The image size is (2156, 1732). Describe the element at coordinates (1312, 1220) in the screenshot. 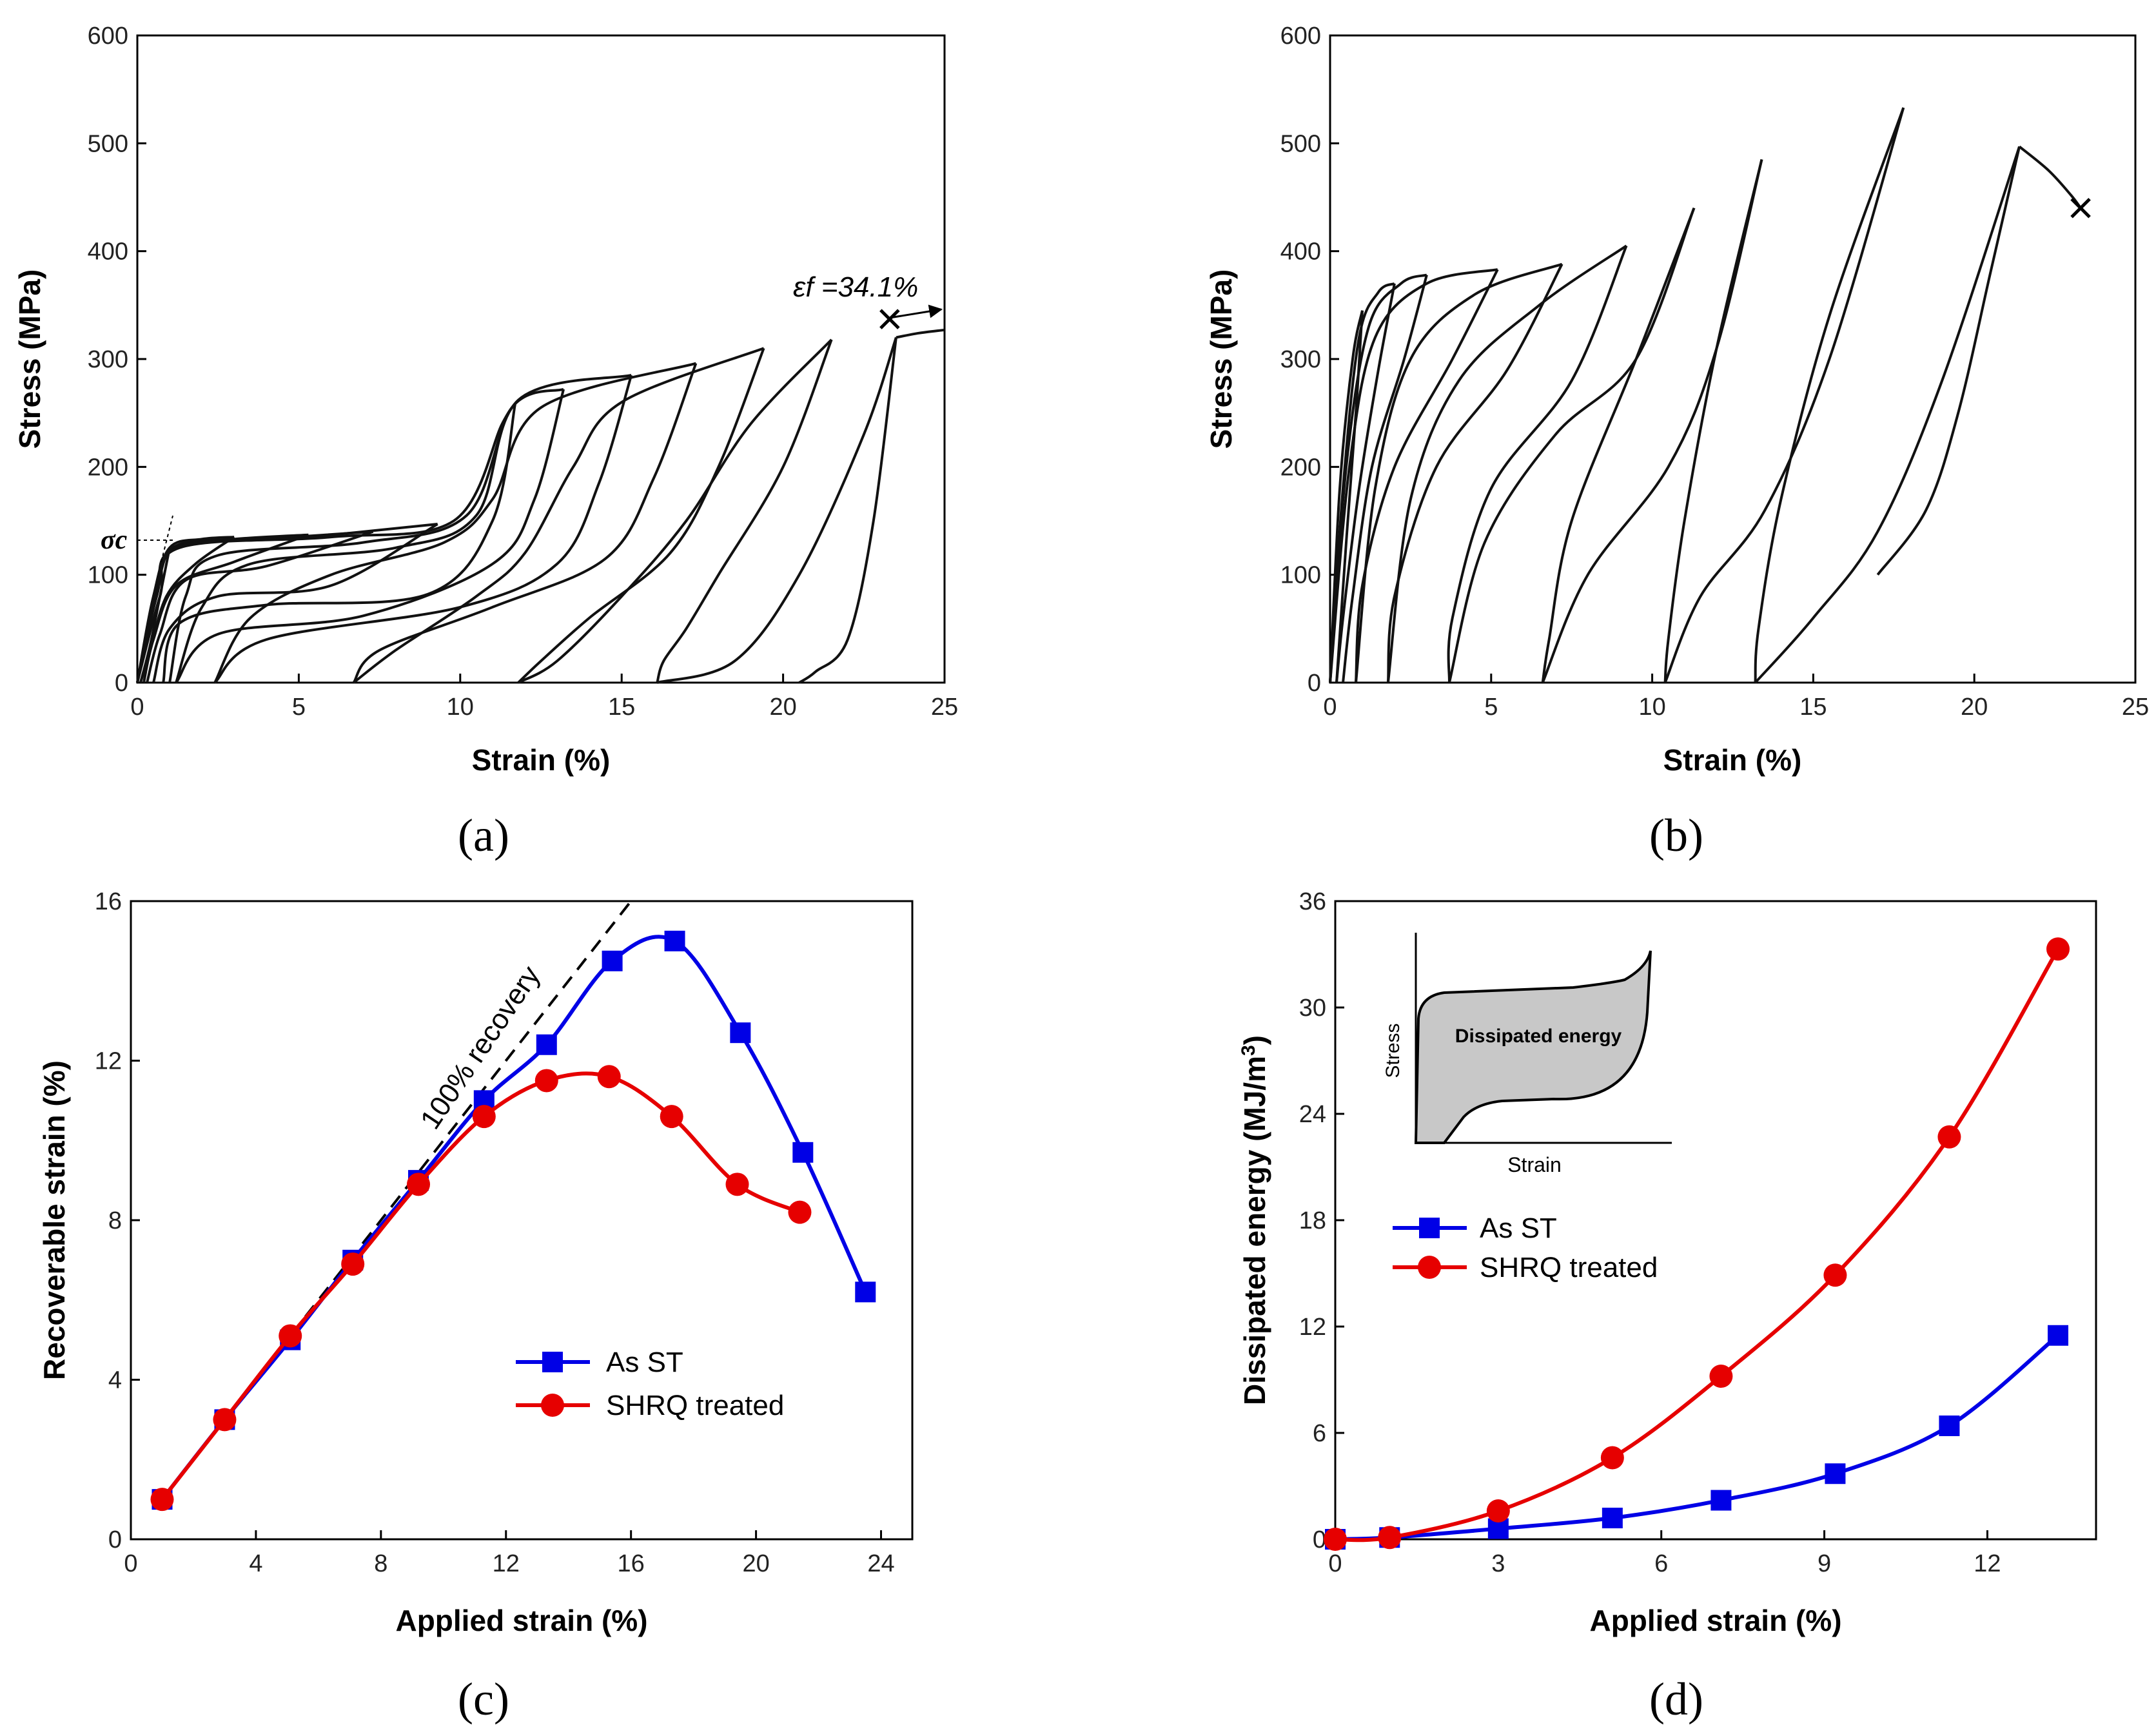

I see `y-tick-label: 18` at that location.